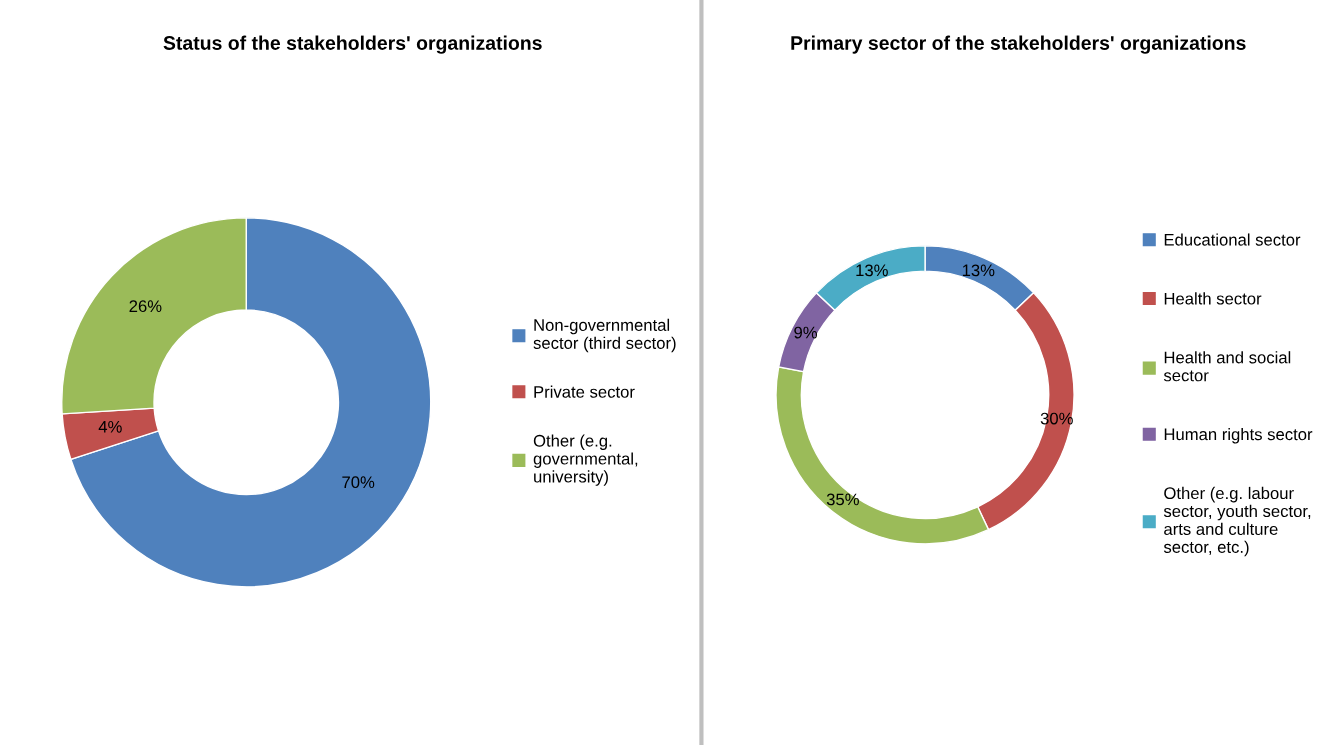  I want to click on data-label: 70%, so click(358, 482).